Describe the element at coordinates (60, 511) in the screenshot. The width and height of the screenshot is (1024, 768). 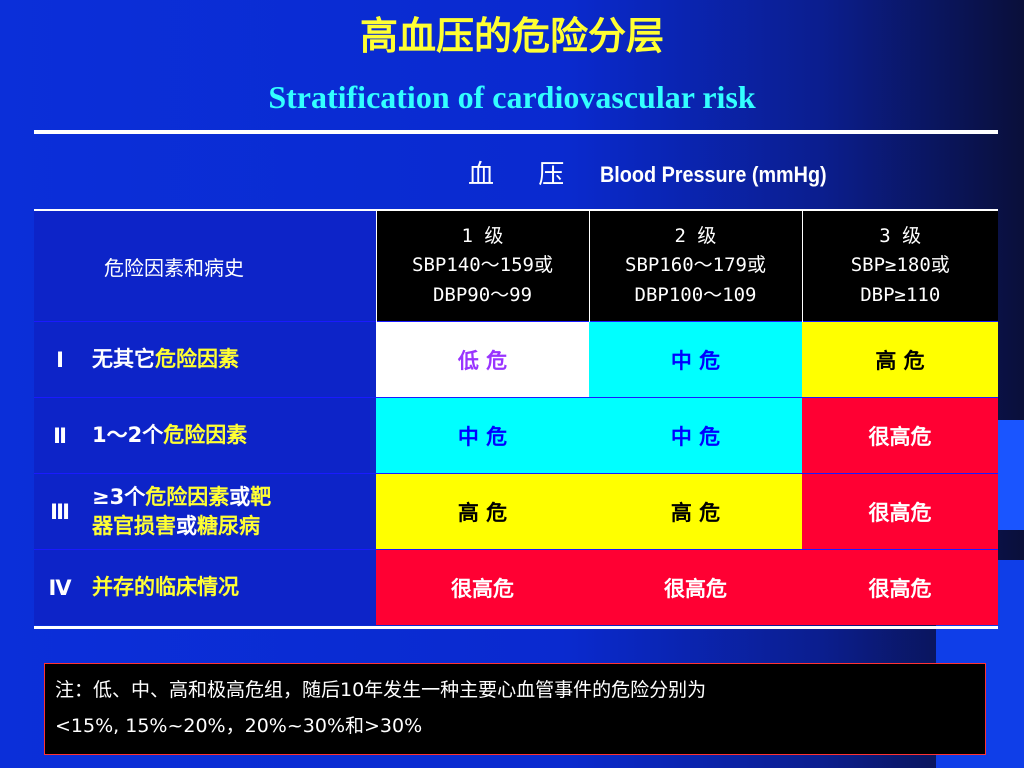
I see `risk-level: Ⅲ` at that location.